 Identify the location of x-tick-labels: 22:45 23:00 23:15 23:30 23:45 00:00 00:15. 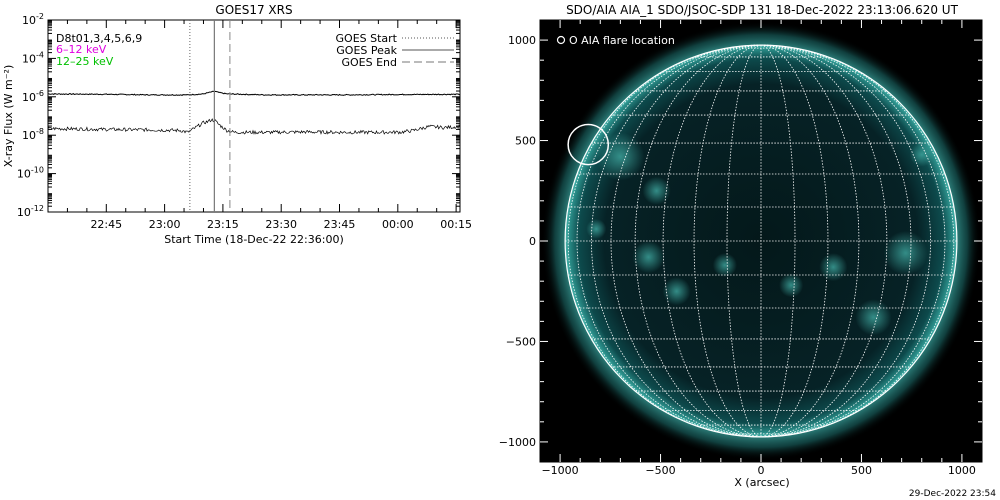
(281, 224).